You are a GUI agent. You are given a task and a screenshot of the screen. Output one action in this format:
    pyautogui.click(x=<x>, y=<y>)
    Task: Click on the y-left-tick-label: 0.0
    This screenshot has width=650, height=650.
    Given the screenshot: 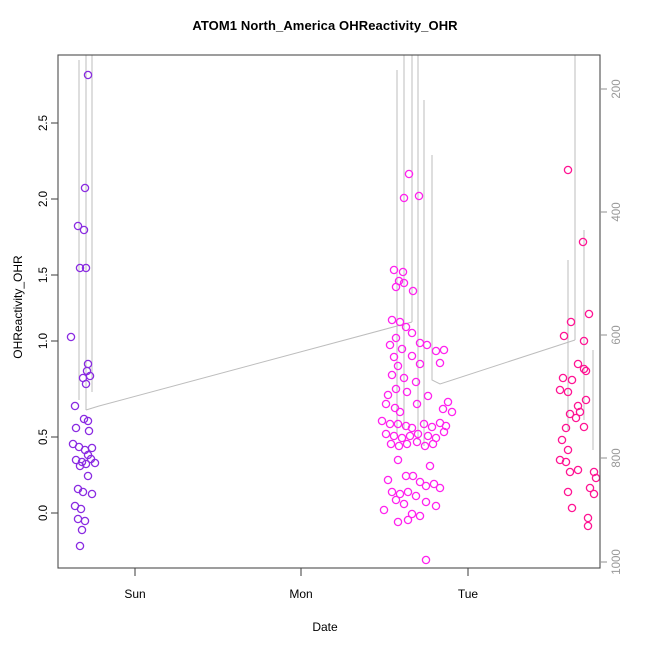 What is the action you would take?
    pyautogui.click(x=44, y=513)
    